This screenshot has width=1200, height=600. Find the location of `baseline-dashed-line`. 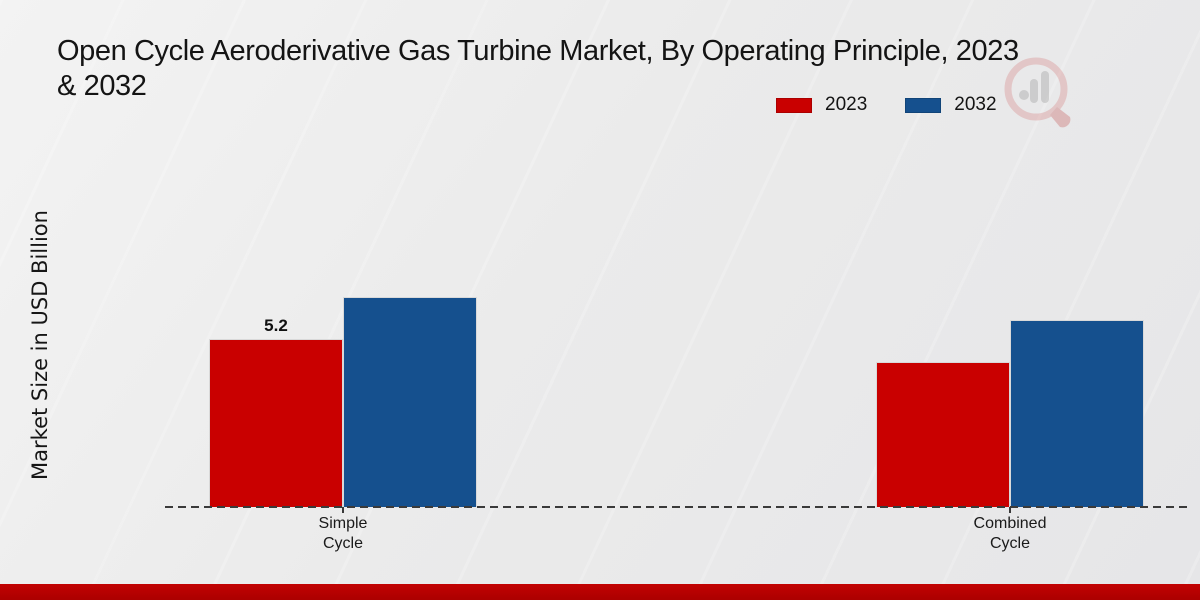

baseline-dashed-line is located at coordinates (677, 507).